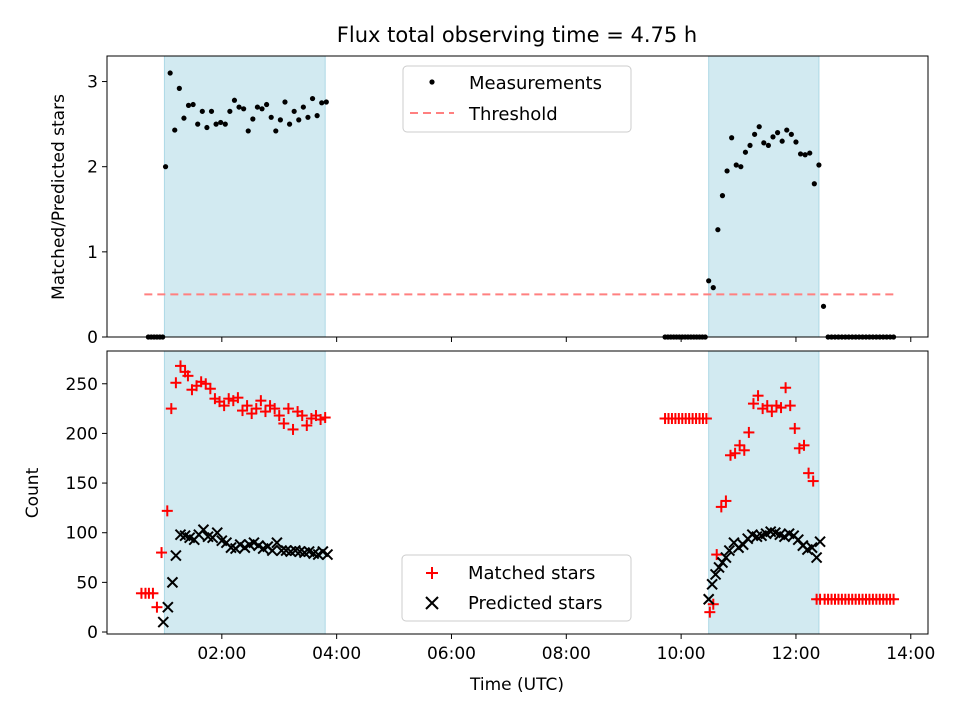 The image size is (960, 720). Describe the element at coordinates (59, 197) in the screenshot. I see `top-y-axis-label: Matched/Predicted stars` at that location.